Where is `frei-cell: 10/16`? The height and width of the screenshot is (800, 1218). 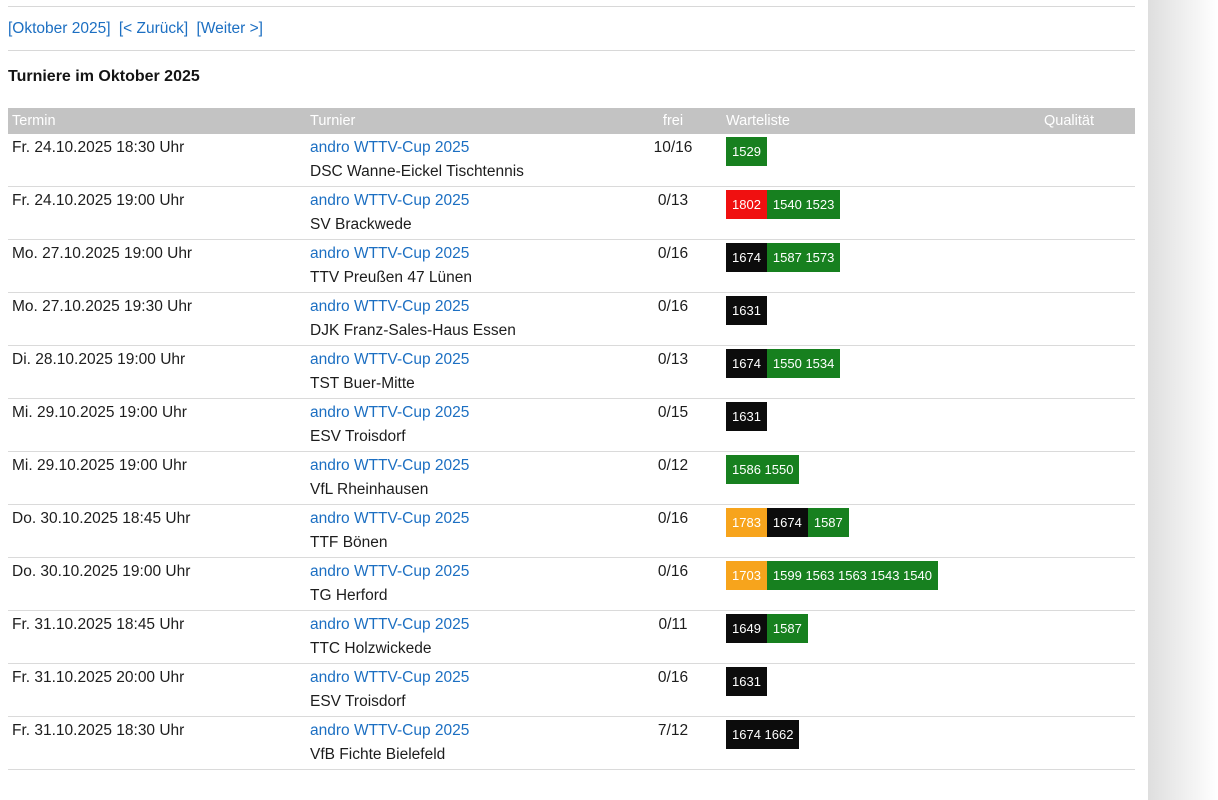 frei-cell: 10/16 is located at coordinates (673, 147).